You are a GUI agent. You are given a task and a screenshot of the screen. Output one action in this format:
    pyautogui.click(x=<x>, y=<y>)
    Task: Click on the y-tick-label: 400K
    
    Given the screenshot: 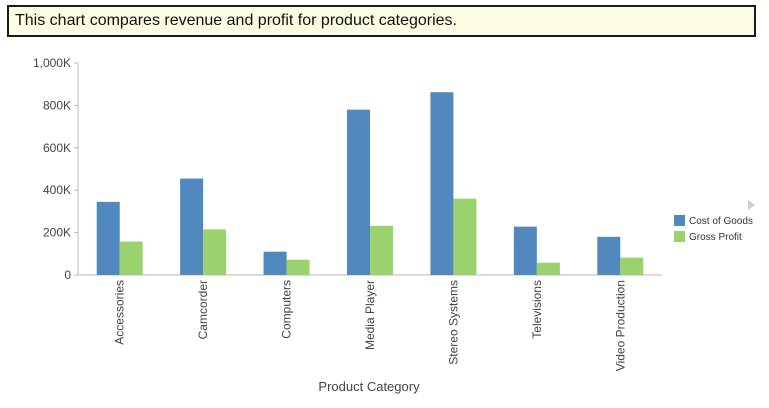 What is the action you would take?
    pyautogui.click(x=57, y=190)
    